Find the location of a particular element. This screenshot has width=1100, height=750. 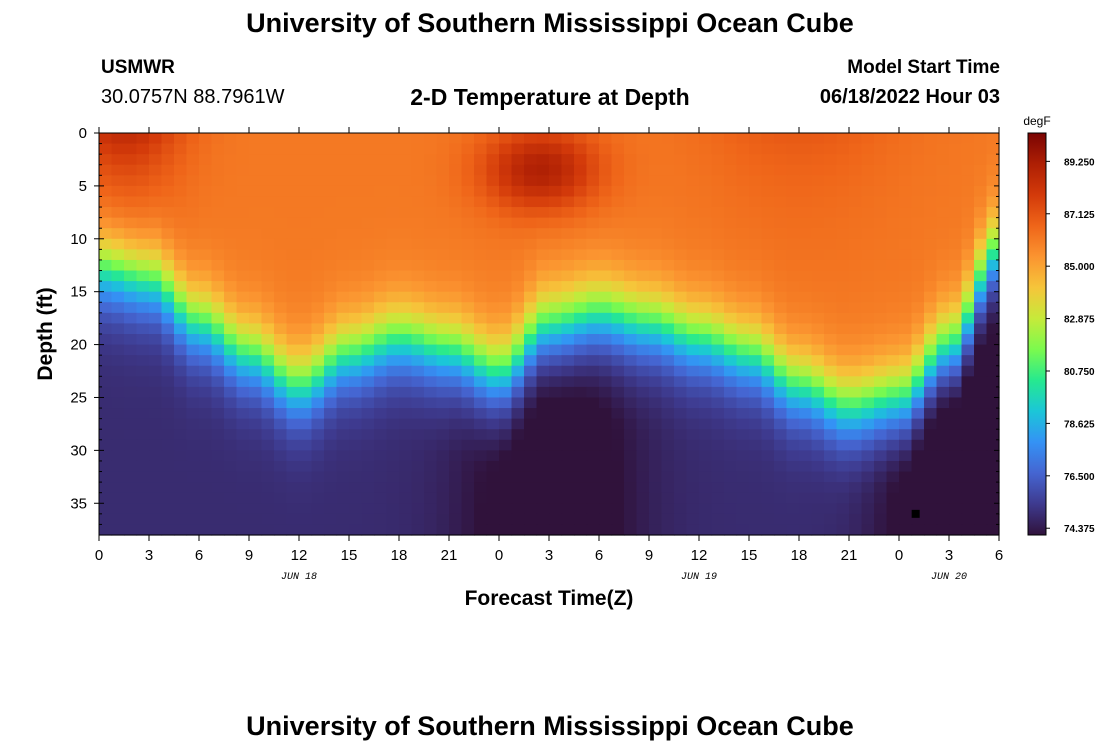

y-axis-title: Depth (ft) is located at coordinates (45, 333).